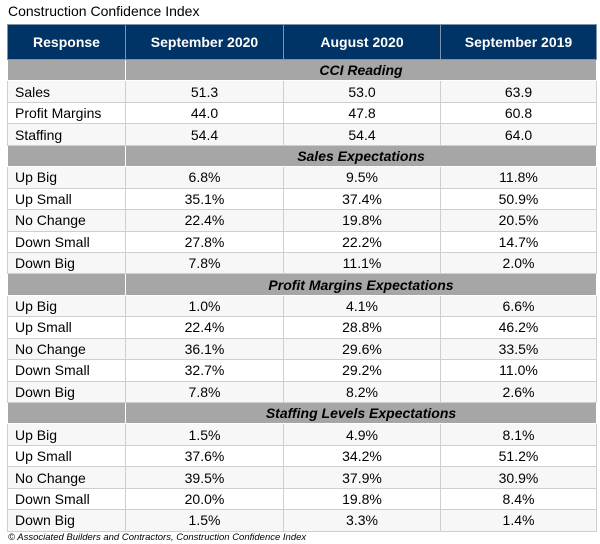 Image resolution: width=600 pixels, height=544 pixels. What do you see at coordinates (518, 477) in the screenshot?
I see `table-cell: 30.9%` at bounding box center [518, 477].